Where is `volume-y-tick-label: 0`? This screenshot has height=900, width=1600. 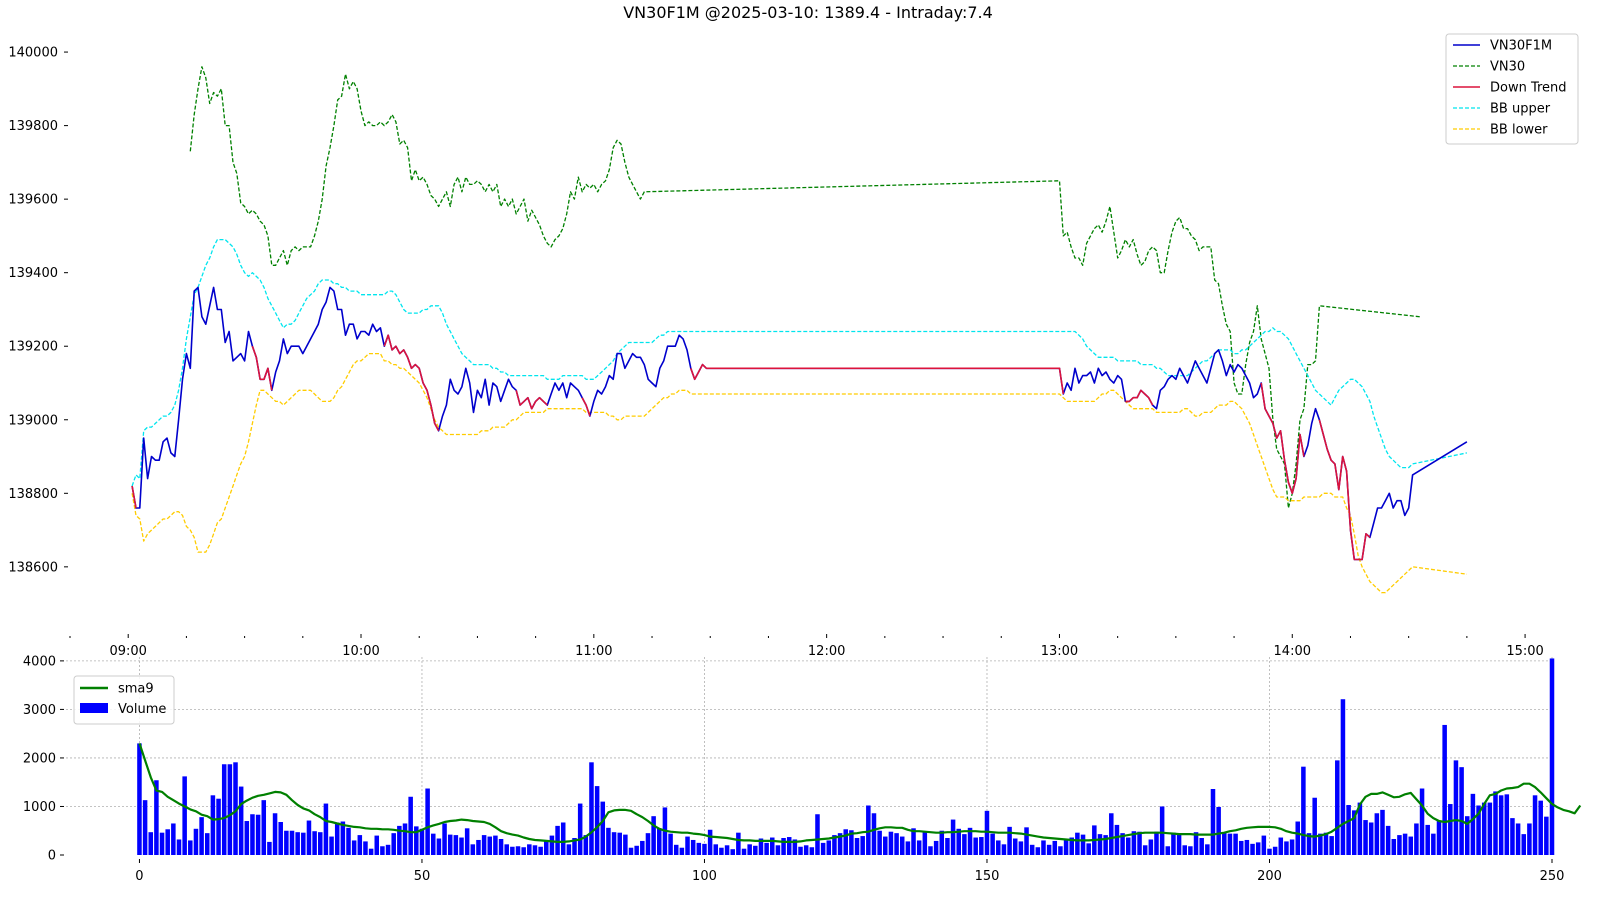
volume-y-tick-label: 0 is located at coordinates (52, 856).